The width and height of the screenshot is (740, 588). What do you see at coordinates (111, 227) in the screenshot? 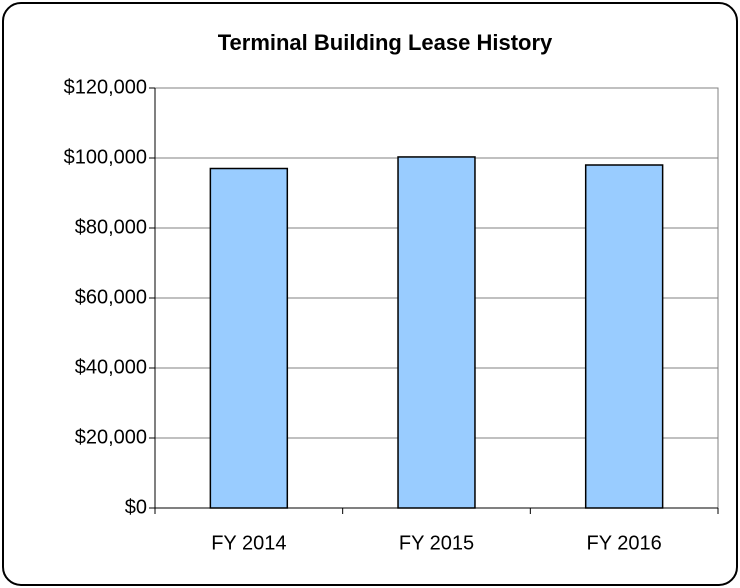
I see `y-tick-label: $80,000` at bounding box center [111, 227].